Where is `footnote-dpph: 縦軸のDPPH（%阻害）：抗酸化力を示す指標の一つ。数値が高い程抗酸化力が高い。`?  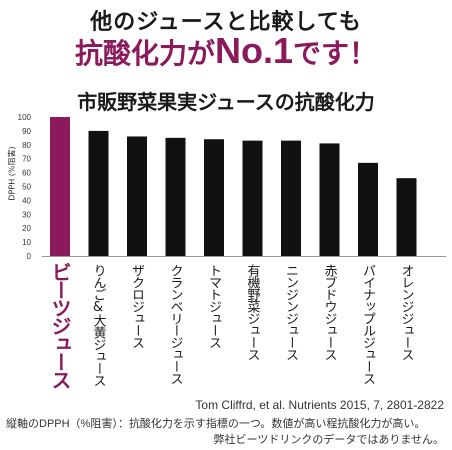
footnote-dpph: 縦軸のDPPH（%阻害）：抗酸化力を示す指標の一つ。数値が高い程抗酸化力が高い。 is located at coordinates (216, 424).